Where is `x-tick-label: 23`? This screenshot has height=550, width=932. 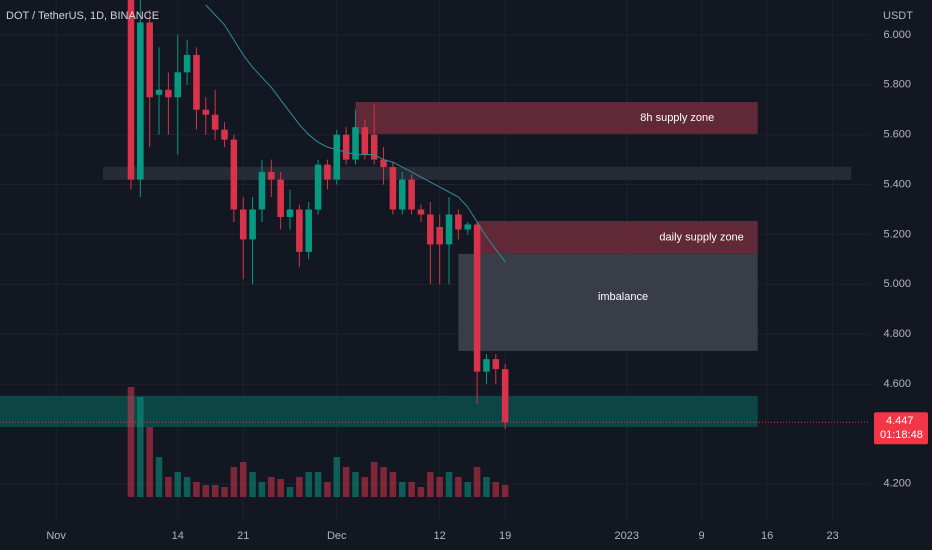 x-tick-label: 23 is located at coordinates (832, 536).